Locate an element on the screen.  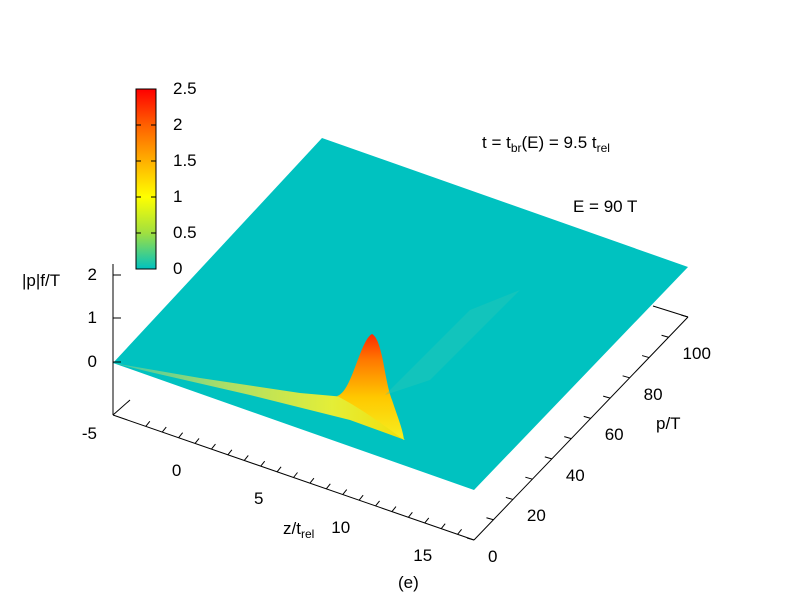
colorbar-tick-label: 1 is located at coordinates (178, 196).